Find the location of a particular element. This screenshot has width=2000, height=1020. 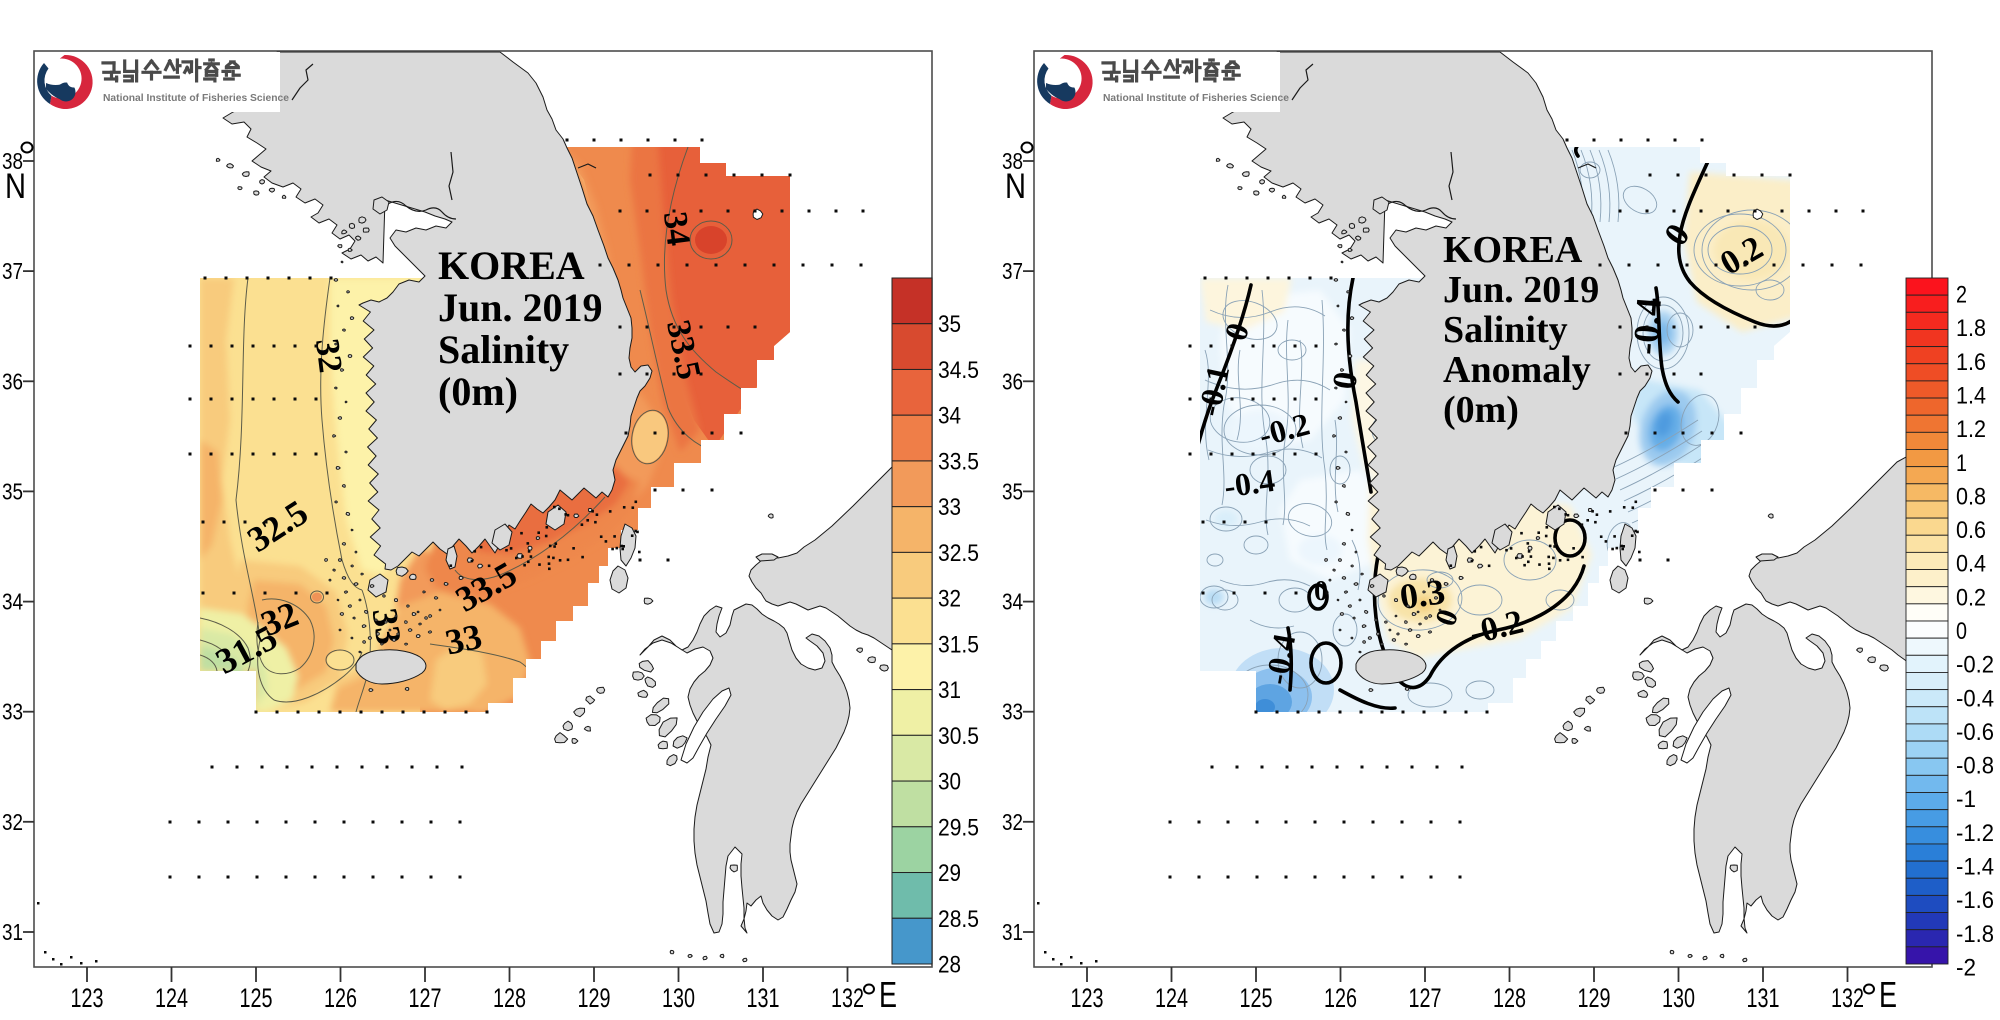

svg-text: 0.2 is located at coordinates (1971, 597).